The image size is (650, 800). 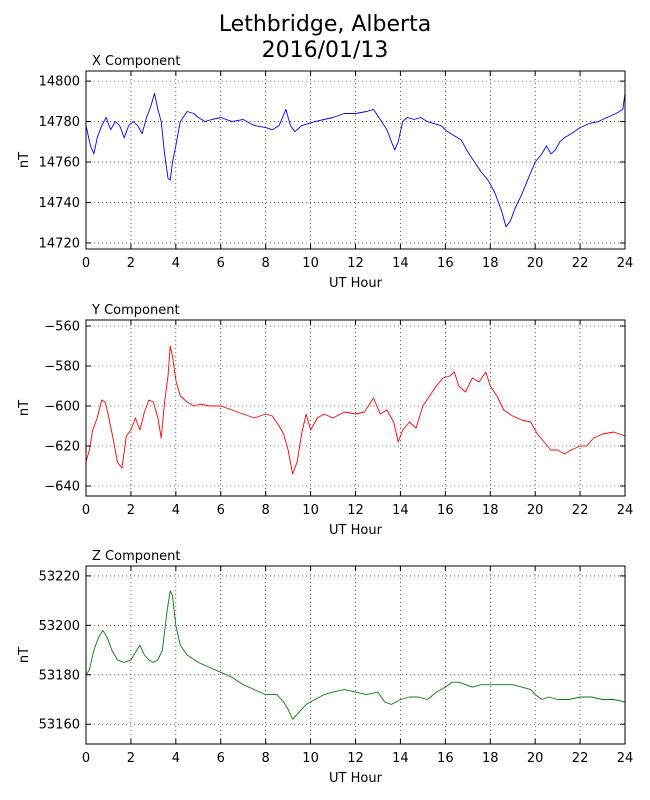 What do you see at coordinates (625, 263) in the screenshot?
I see `x-xtick-label: 24` at bounding box center [625, 263].